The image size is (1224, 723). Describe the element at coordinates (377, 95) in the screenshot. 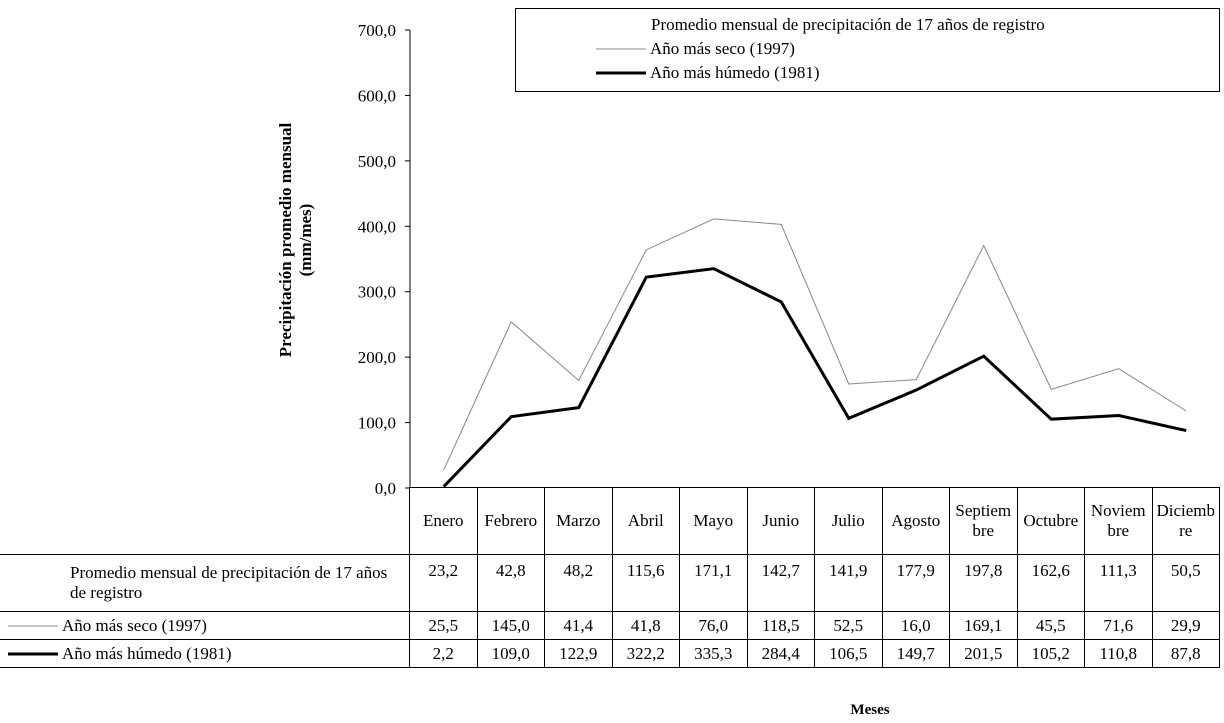

I see `y-tick-label: 600,0` at that location.